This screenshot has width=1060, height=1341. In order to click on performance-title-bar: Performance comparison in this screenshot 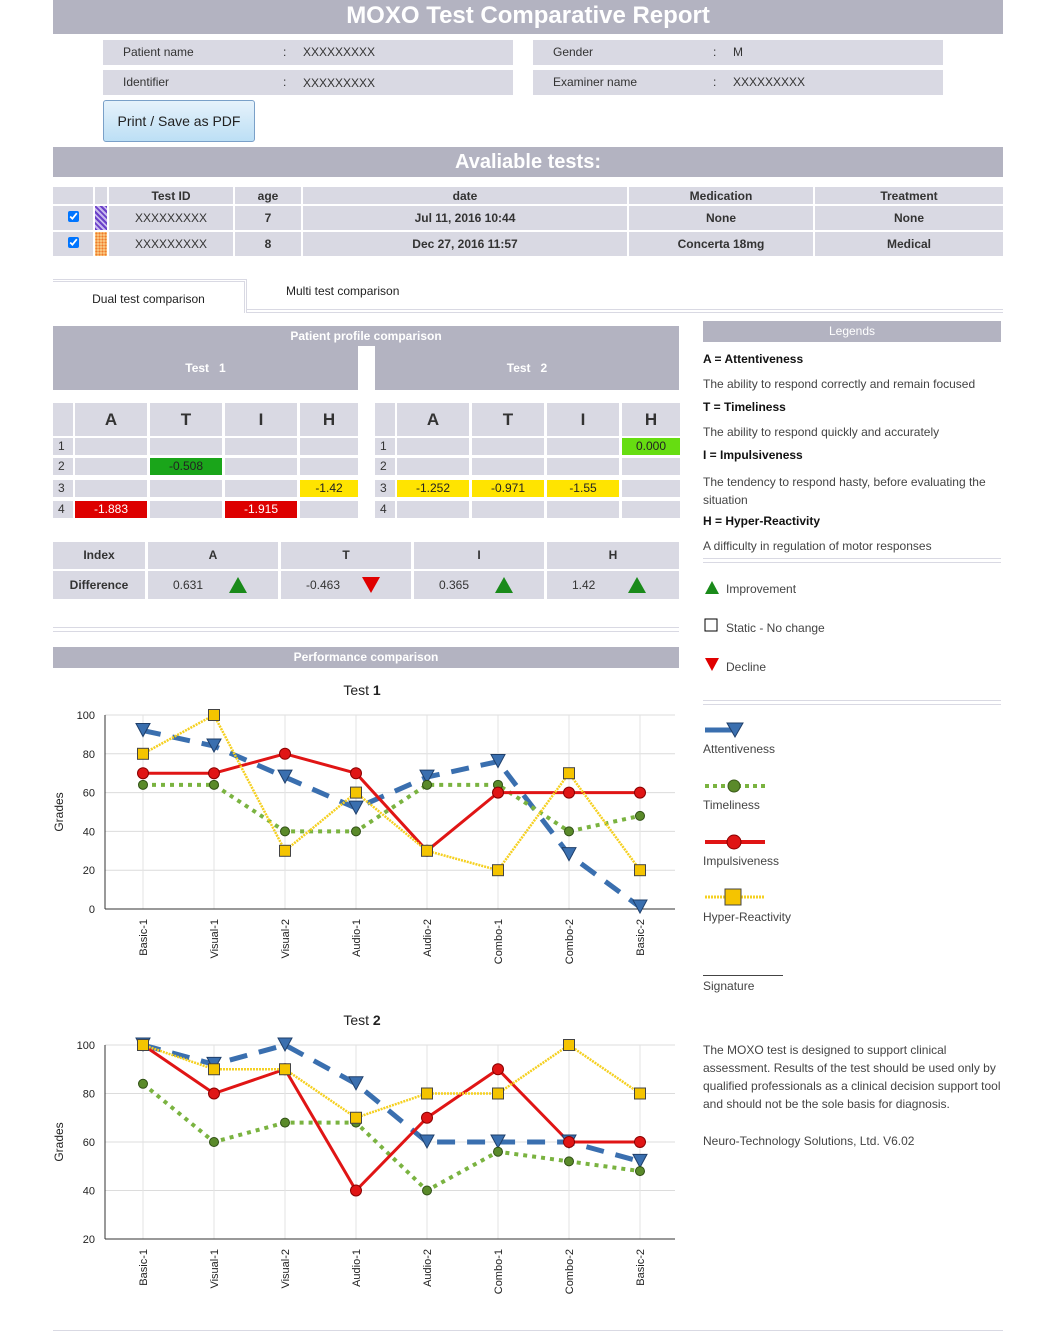, I will do `click(366, 657)`.